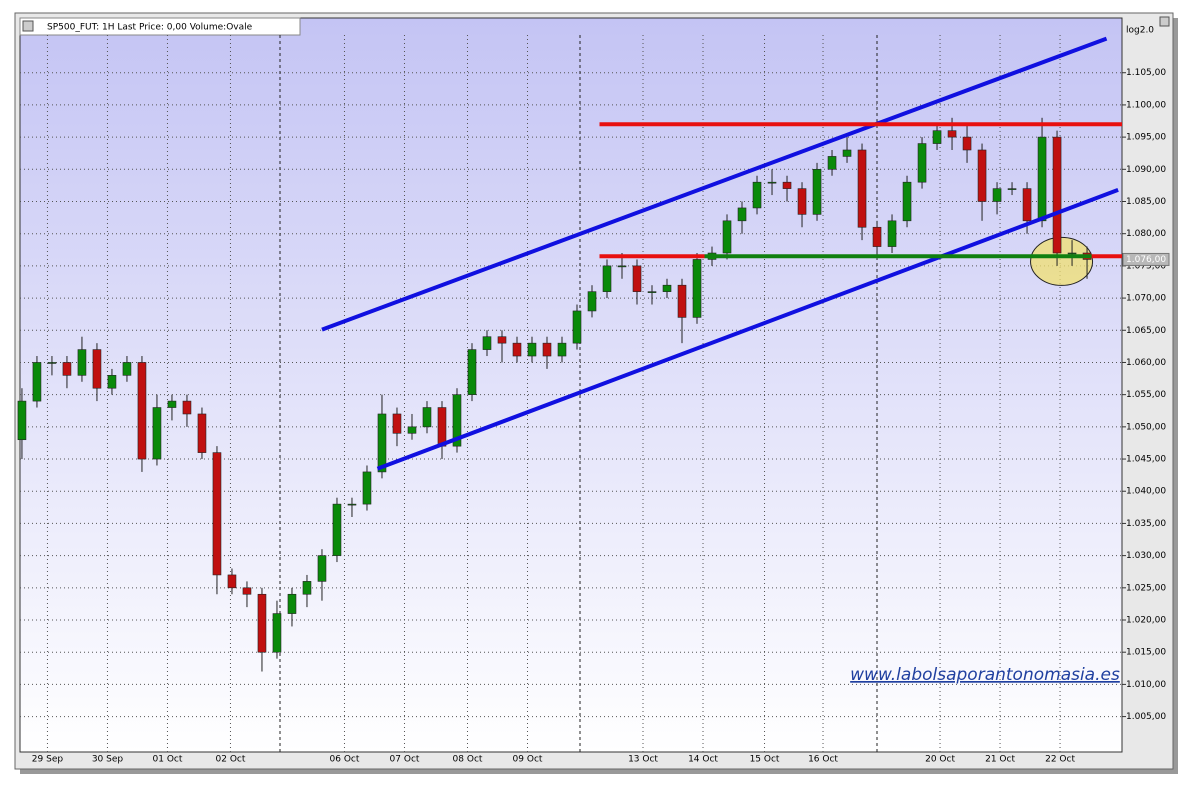 The width and height of the screenshot is (1192, 790). Describe the element at coordinates (48, 760) in the screenshot. I see `x-tick-label: 29 Sep` at that location.